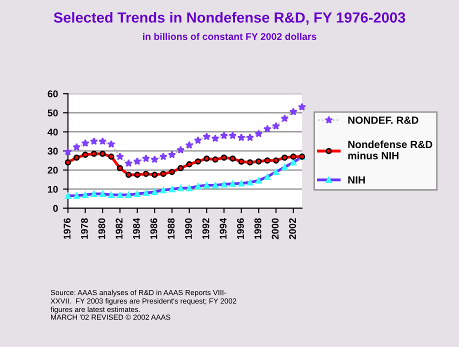  What do you see at coordinates (67, 228) in the screenshot?
I see `x-tick-label: 1976` at bounding box center [67, 228].